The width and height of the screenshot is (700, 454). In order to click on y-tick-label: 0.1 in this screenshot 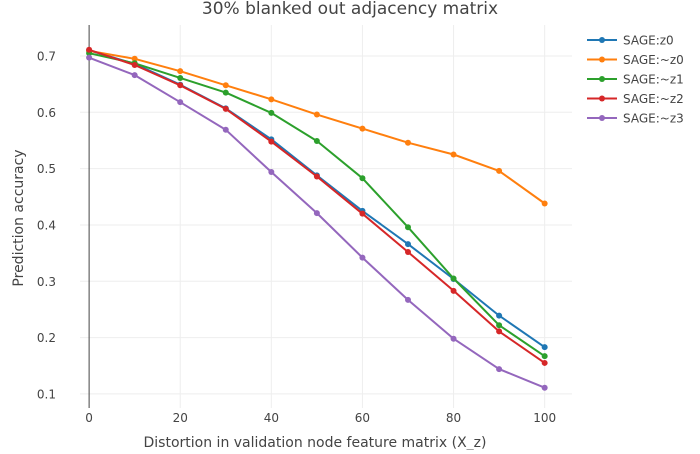, I will do `click(46, 394)`.